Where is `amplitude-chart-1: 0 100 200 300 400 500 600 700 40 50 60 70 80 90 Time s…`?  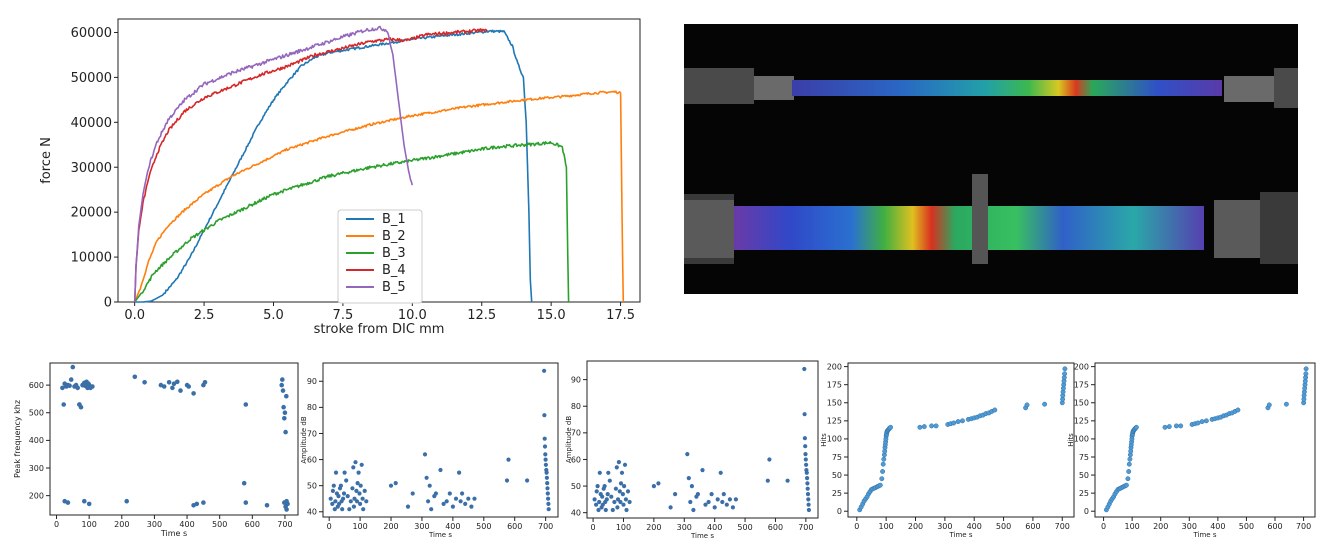
amplitude-chart-1: 0 100 200 300 400 500 600 700 40 50 60 70 80 90 Time s… is located at coordinates (429, 450).